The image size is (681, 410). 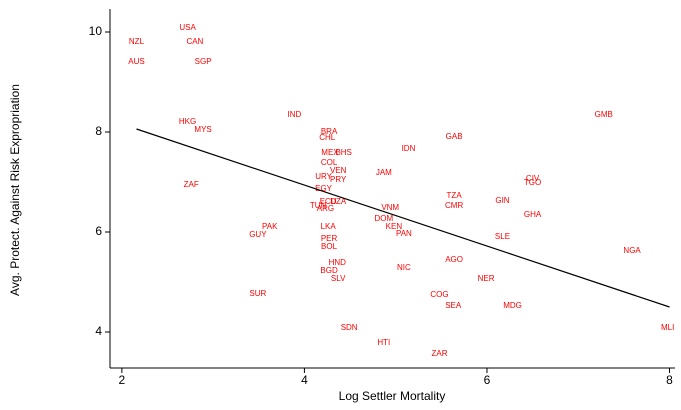 I want to click on point-label: GHA, so click(x=533, y=214).